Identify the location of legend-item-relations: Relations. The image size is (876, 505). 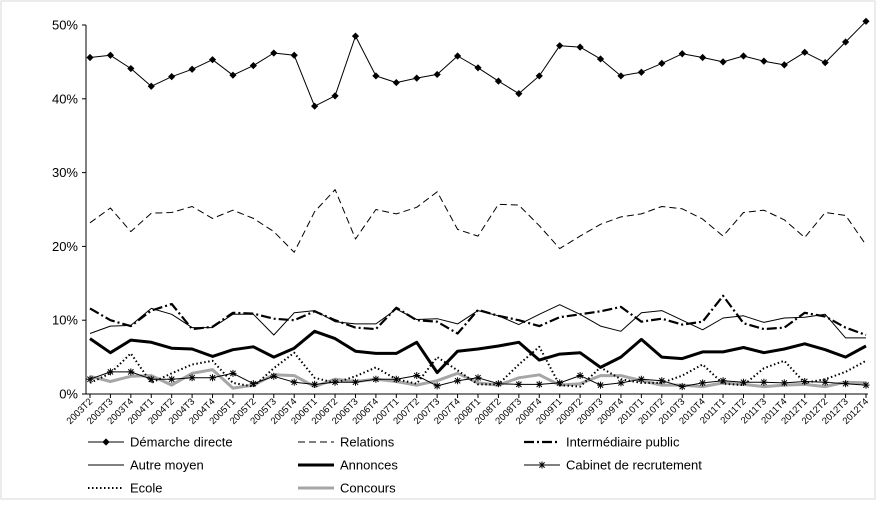
(346, 442).